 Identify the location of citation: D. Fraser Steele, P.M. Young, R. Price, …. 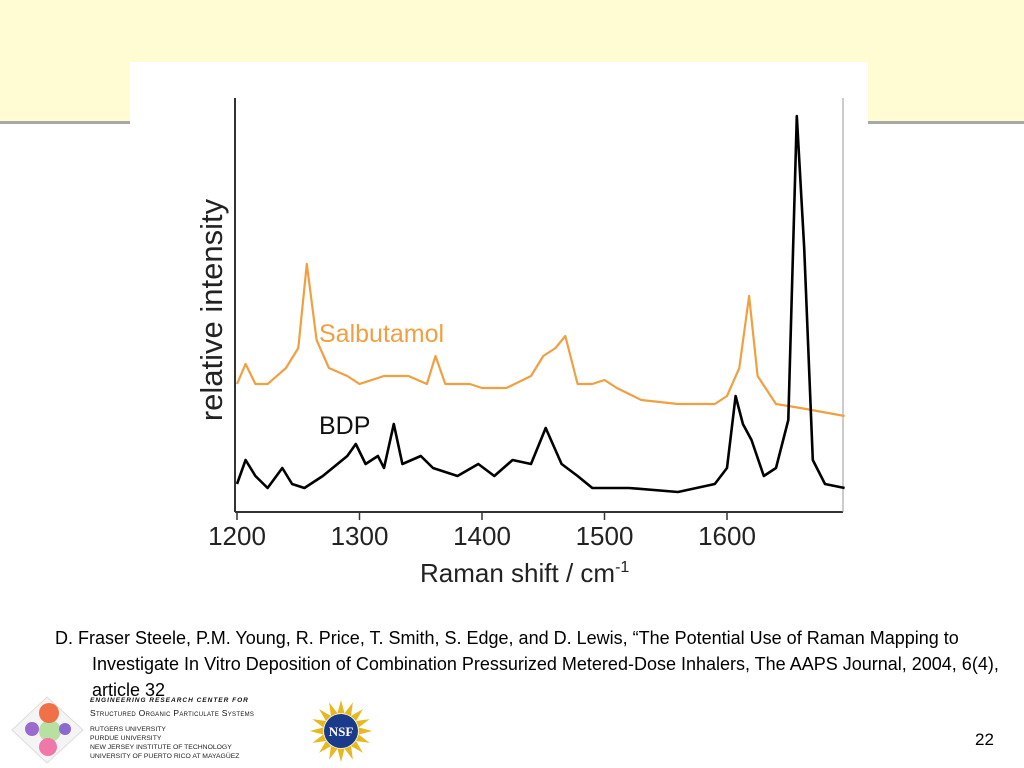
(527, 664).